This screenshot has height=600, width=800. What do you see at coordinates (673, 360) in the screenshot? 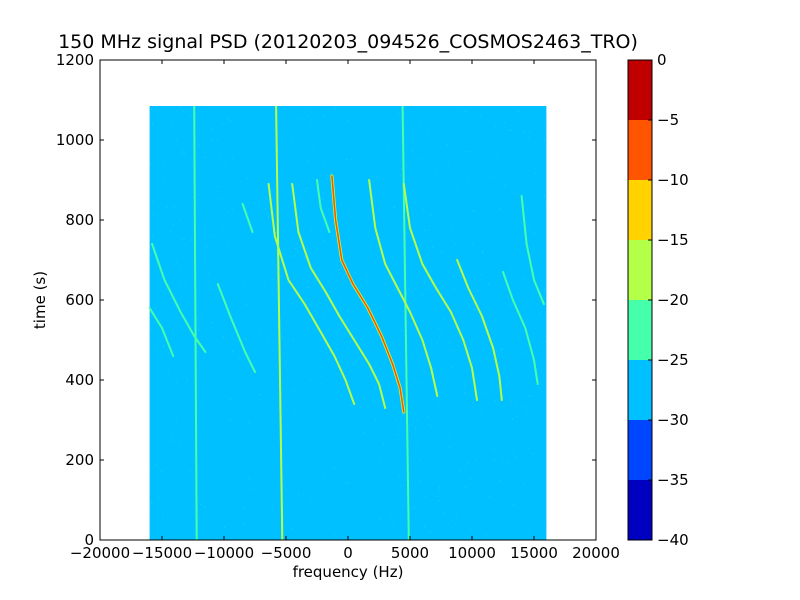
I see `colorbar-tick-label: −25` at bounding box center [673, 360].